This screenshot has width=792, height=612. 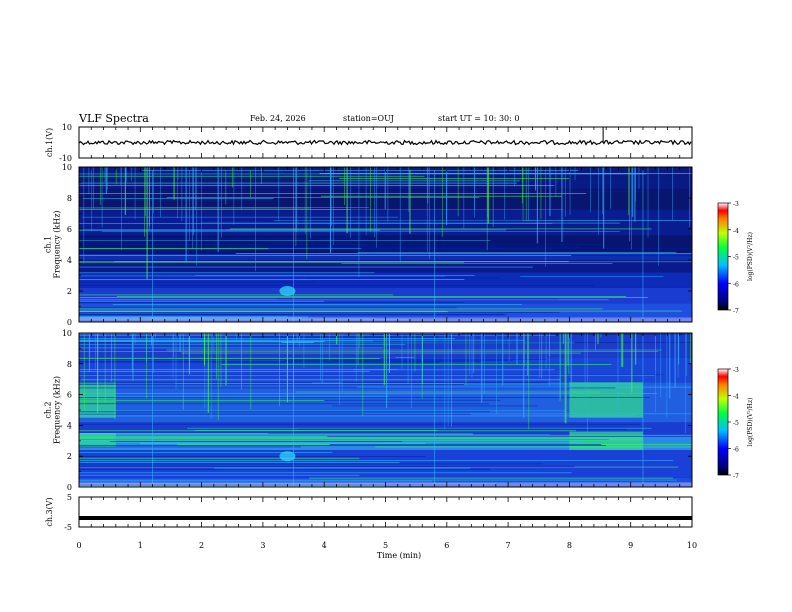 I want to click on y-axis-label: ch.1(V), so click(x=49, y=142).